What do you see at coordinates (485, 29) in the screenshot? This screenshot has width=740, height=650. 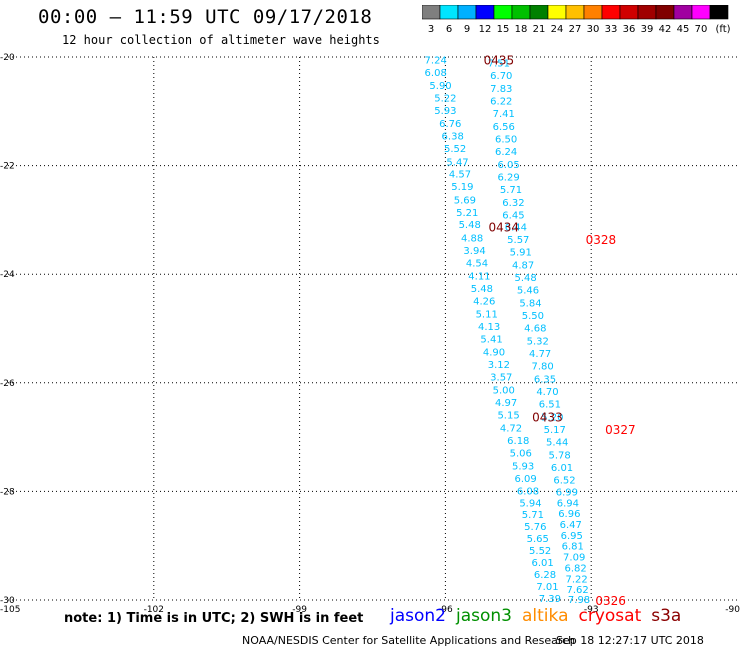 I see `colorbar-label: 12` at bounding box center [485, 29].